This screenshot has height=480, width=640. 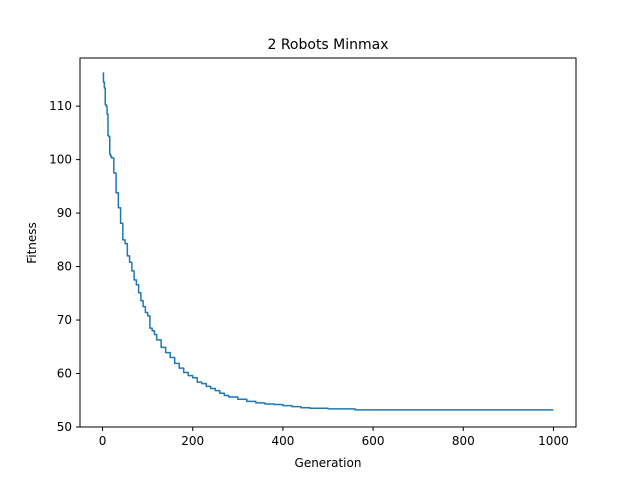 What do you see at coordinates (192, 441) in the screenshot?
I see `x-tick-label: 200` at bounding box center [192, 441].